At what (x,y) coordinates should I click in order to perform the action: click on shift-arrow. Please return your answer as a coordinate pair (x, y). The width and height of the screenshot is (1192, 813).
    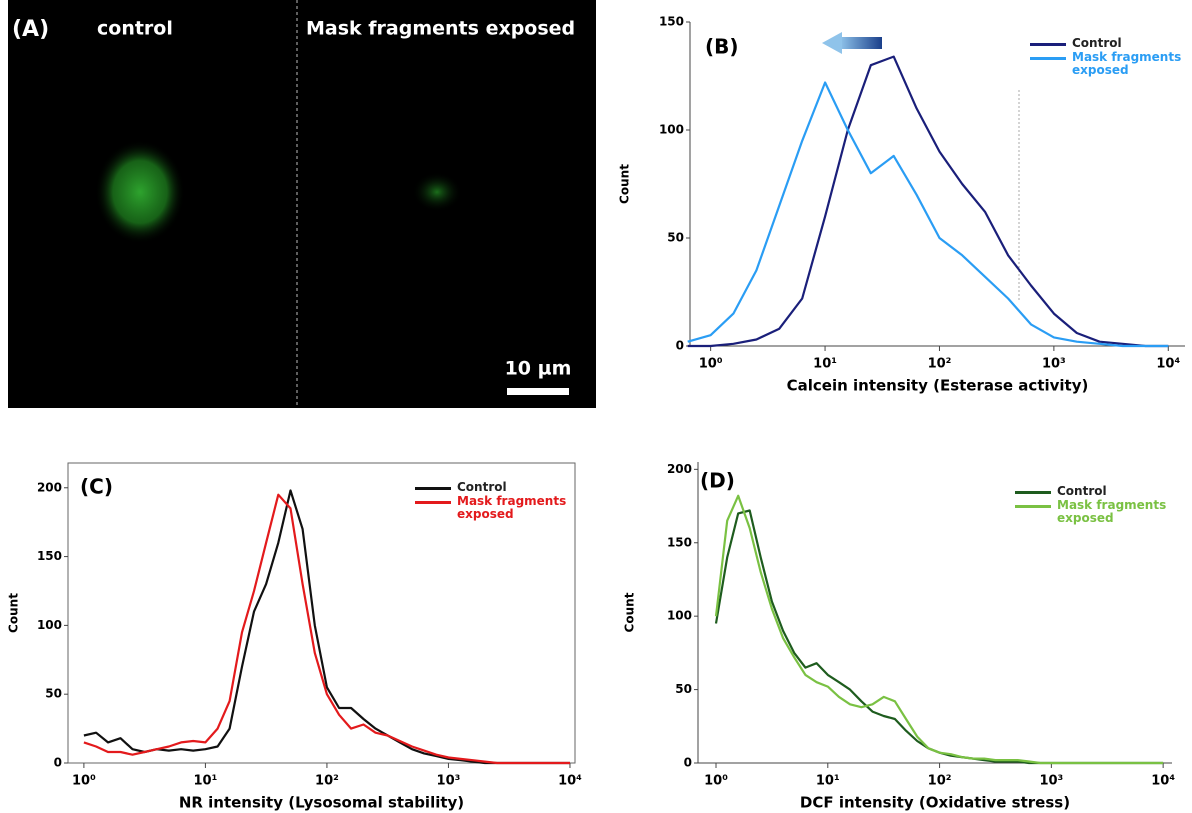
    Looking at the image, I should click on (921, 166).